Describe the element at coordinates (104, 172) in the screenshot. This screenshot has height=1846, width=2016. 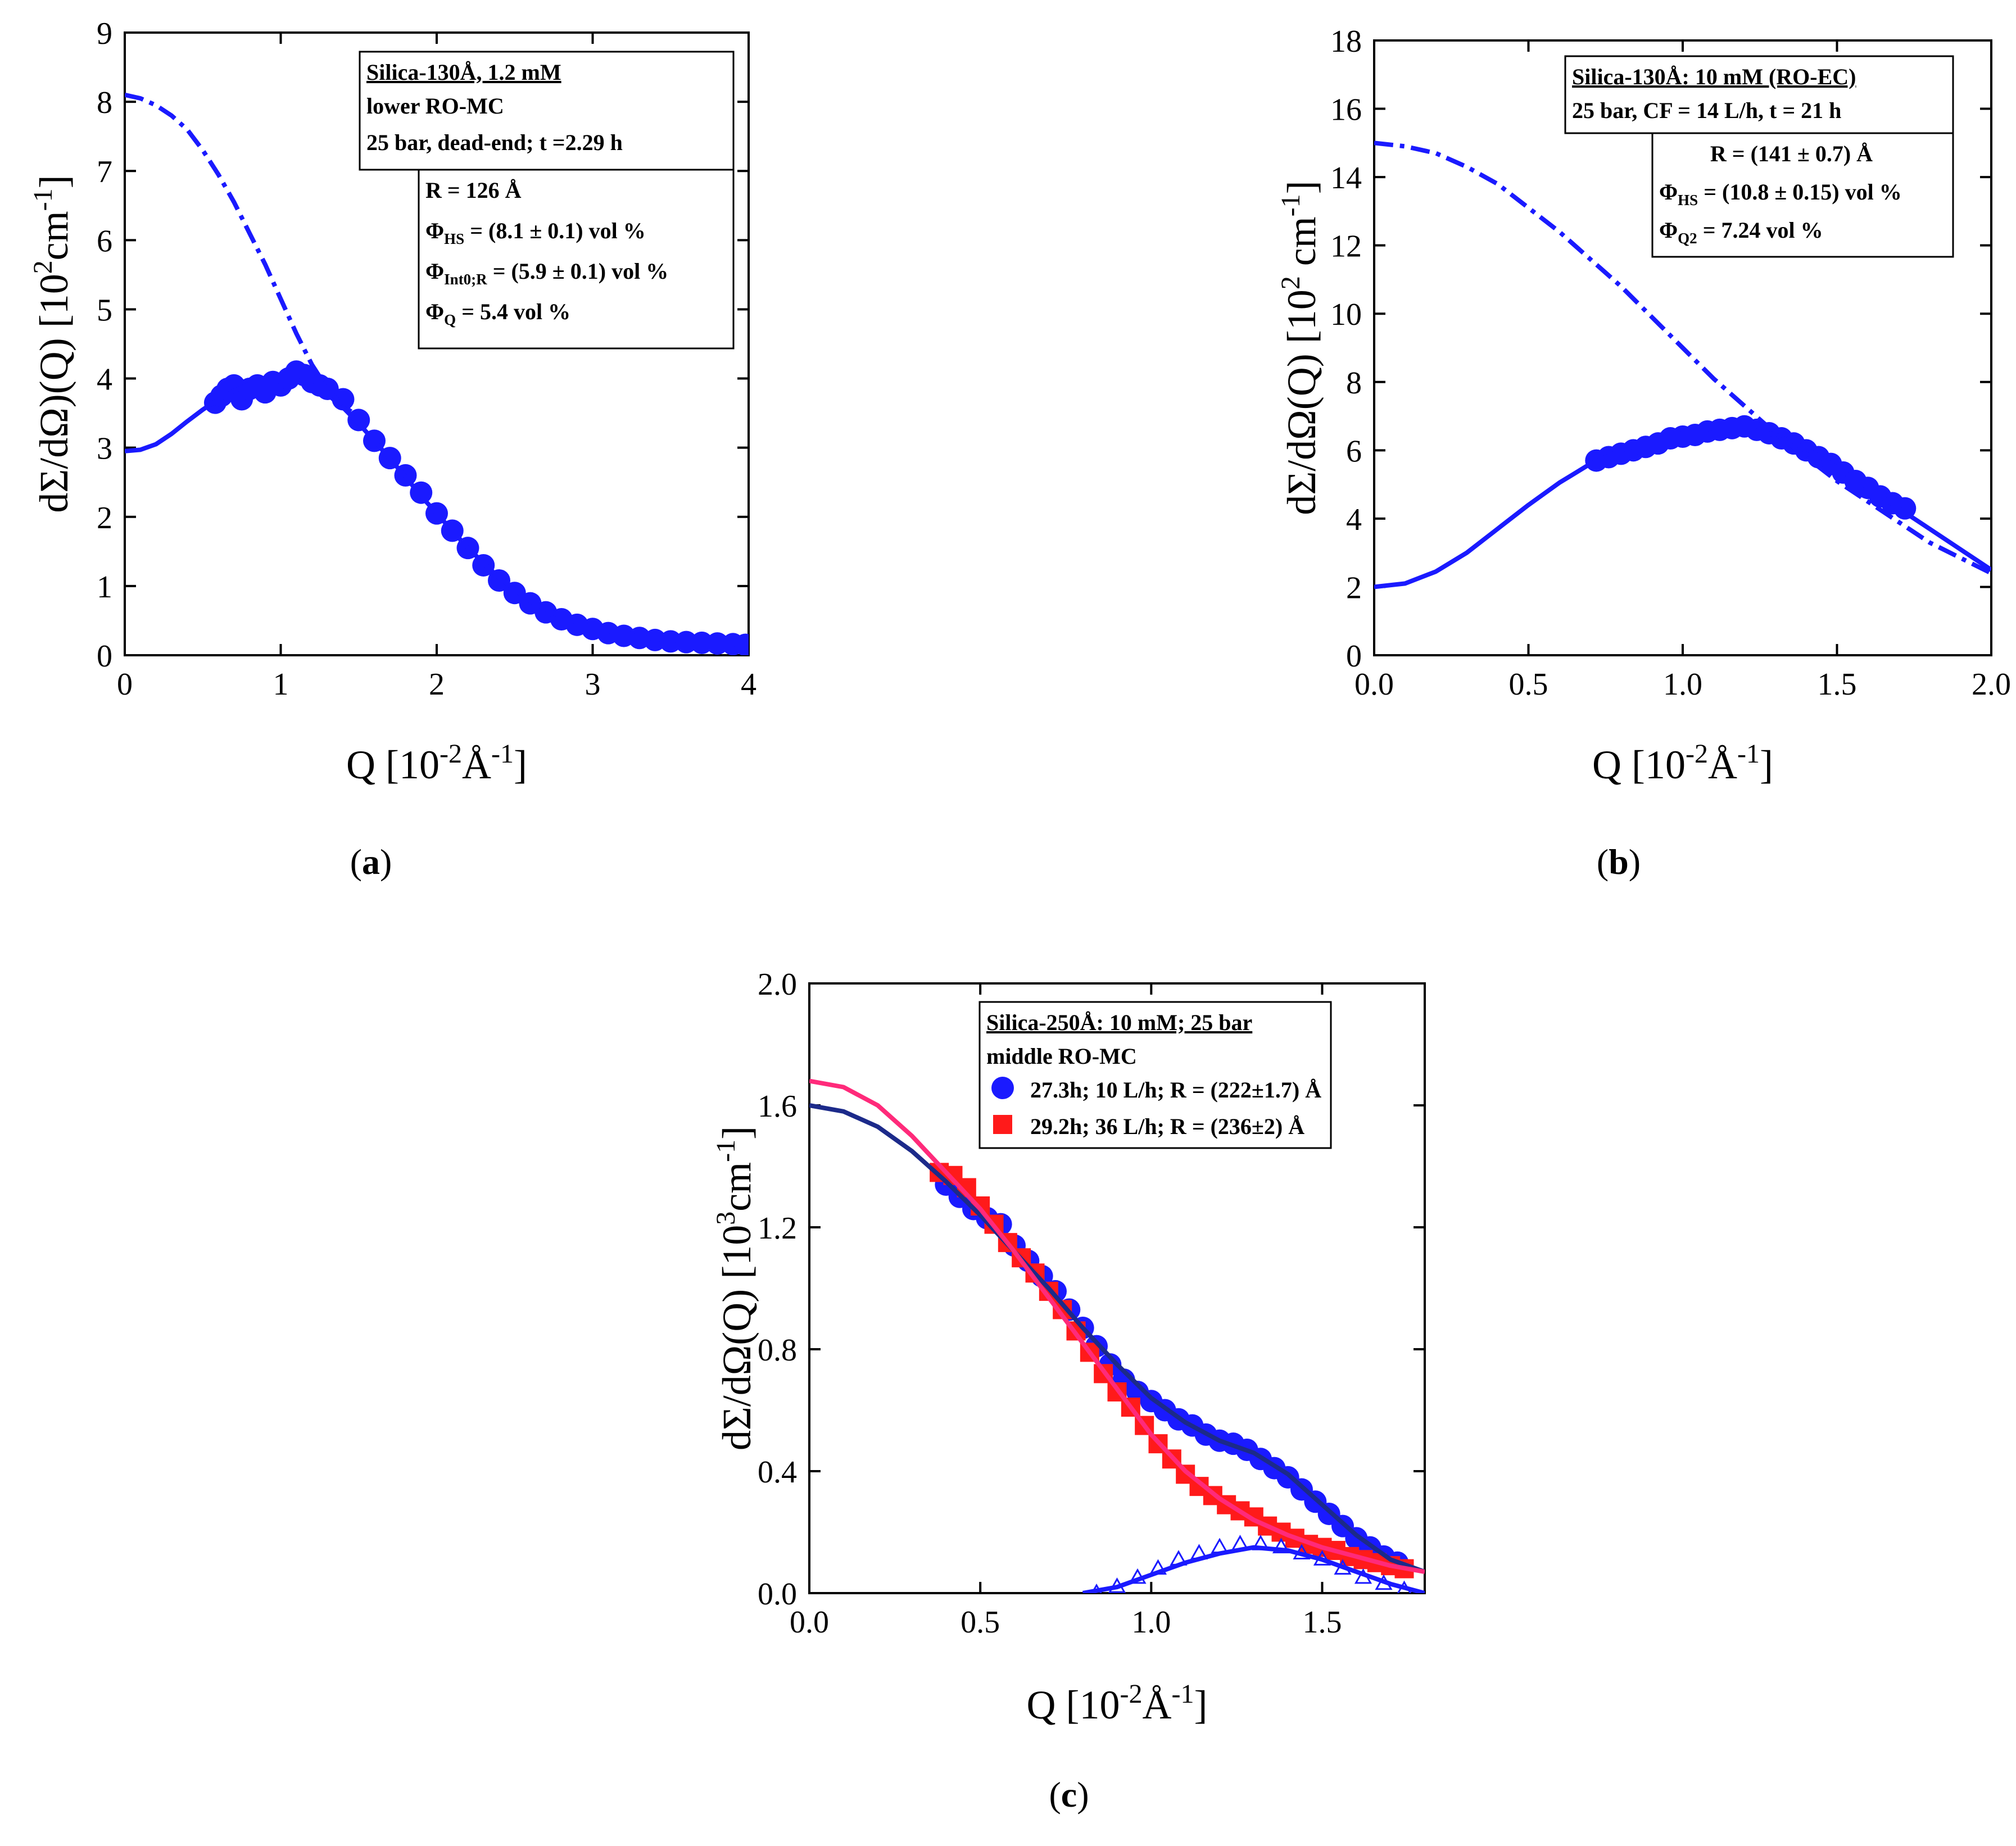
I see `y-tick-label: 7` at that location.